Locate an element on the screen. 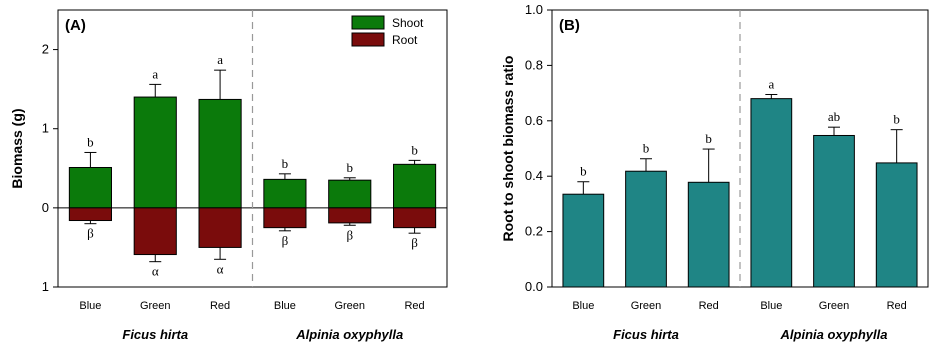 The height and width of the screenshot is (349, 932). panel-a-legend-label: Shoot is located at coordinates (408, 23).